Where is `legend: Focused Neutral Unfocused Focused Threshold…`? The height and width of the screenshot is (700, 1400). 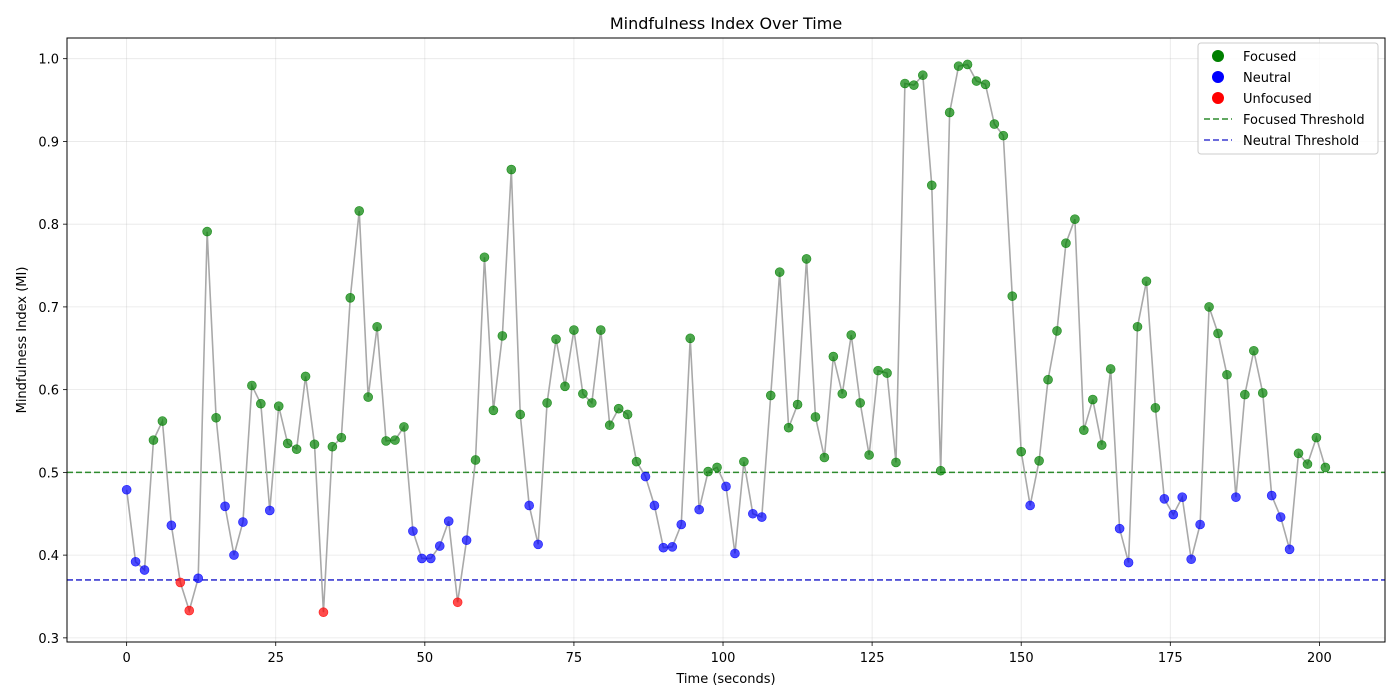
legend: Focused Neutral Unfocused Focused Threshold… is located at coordinates (1288, 98).